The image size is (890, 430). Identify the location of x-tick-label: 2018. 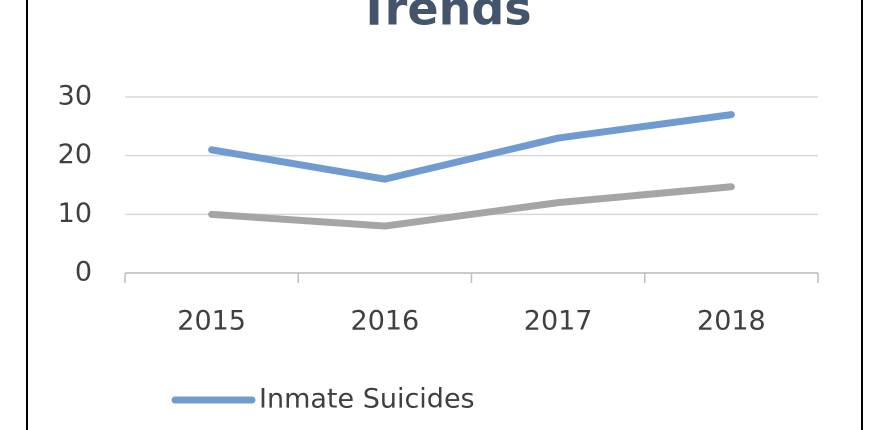
(731, 321).